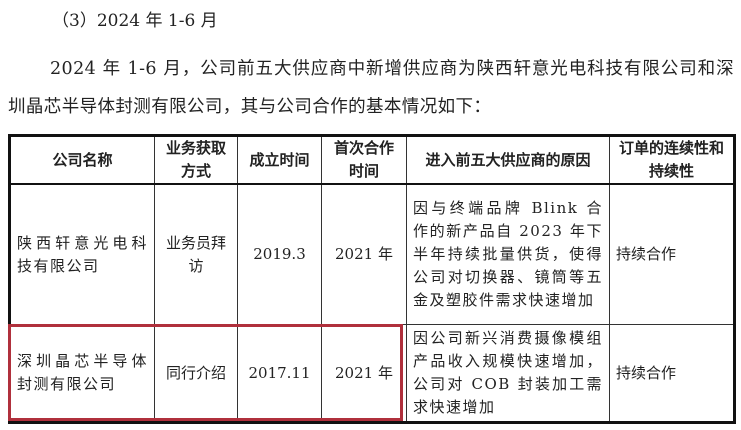  I want to click on section-heading: （3）2024 年 1-6 月, so click(135, 21).